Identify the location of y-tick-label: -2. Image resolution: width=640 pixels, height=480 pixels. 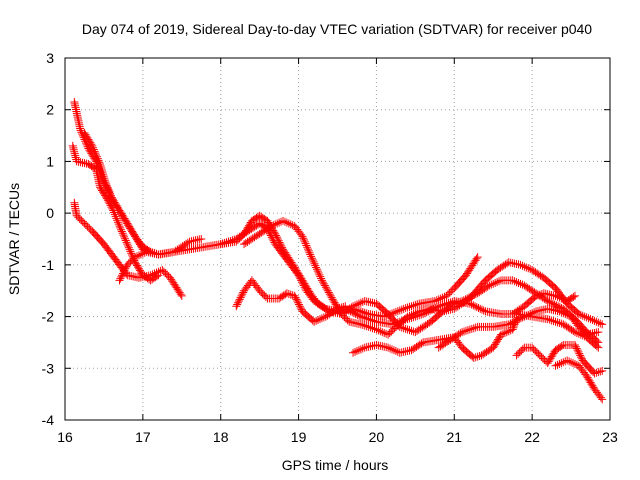
(48, 317).